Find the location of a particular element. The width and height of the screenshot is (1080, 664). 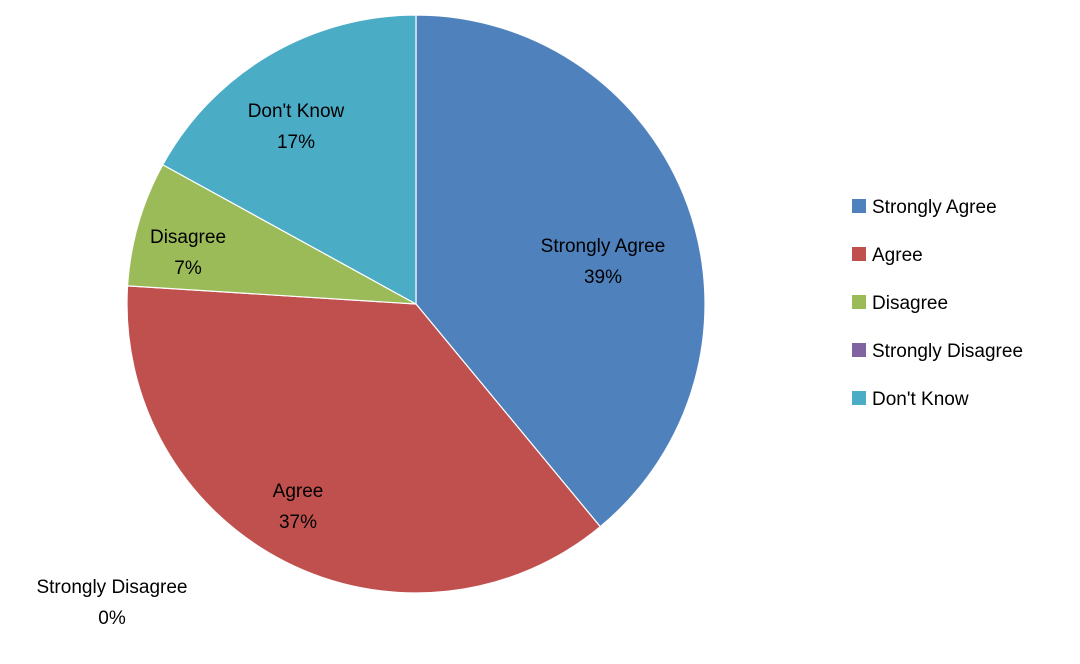

legend-swatch-strongly-agree is located at coordinates (859, 206).